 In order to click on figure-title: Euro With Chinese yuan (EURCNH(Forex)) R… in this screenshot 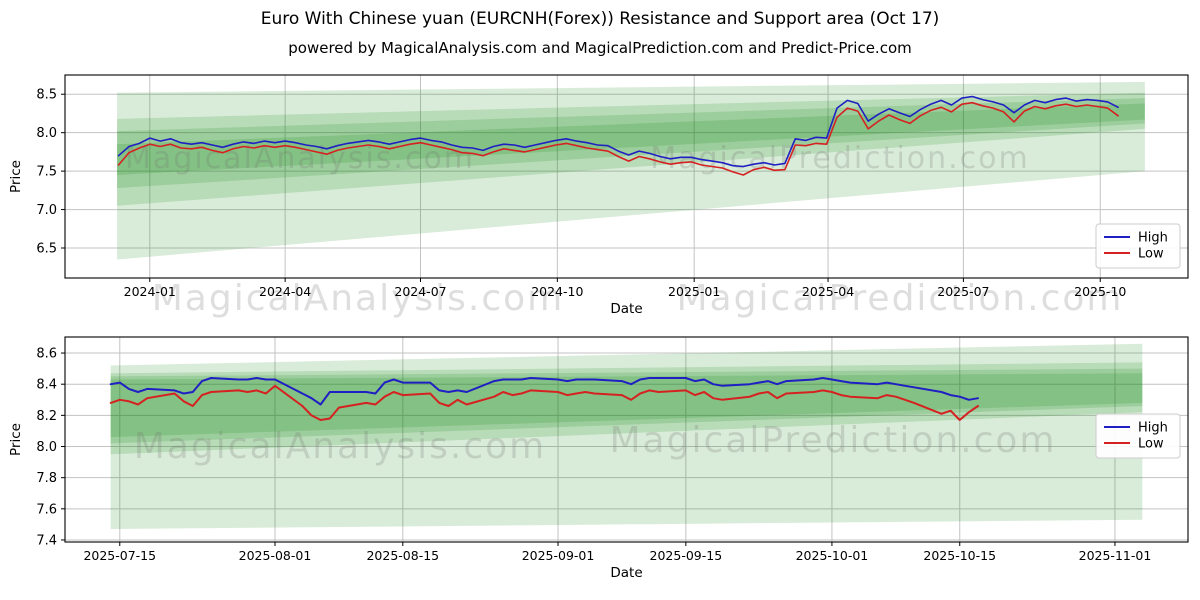, I will do `click(600, 19)`.